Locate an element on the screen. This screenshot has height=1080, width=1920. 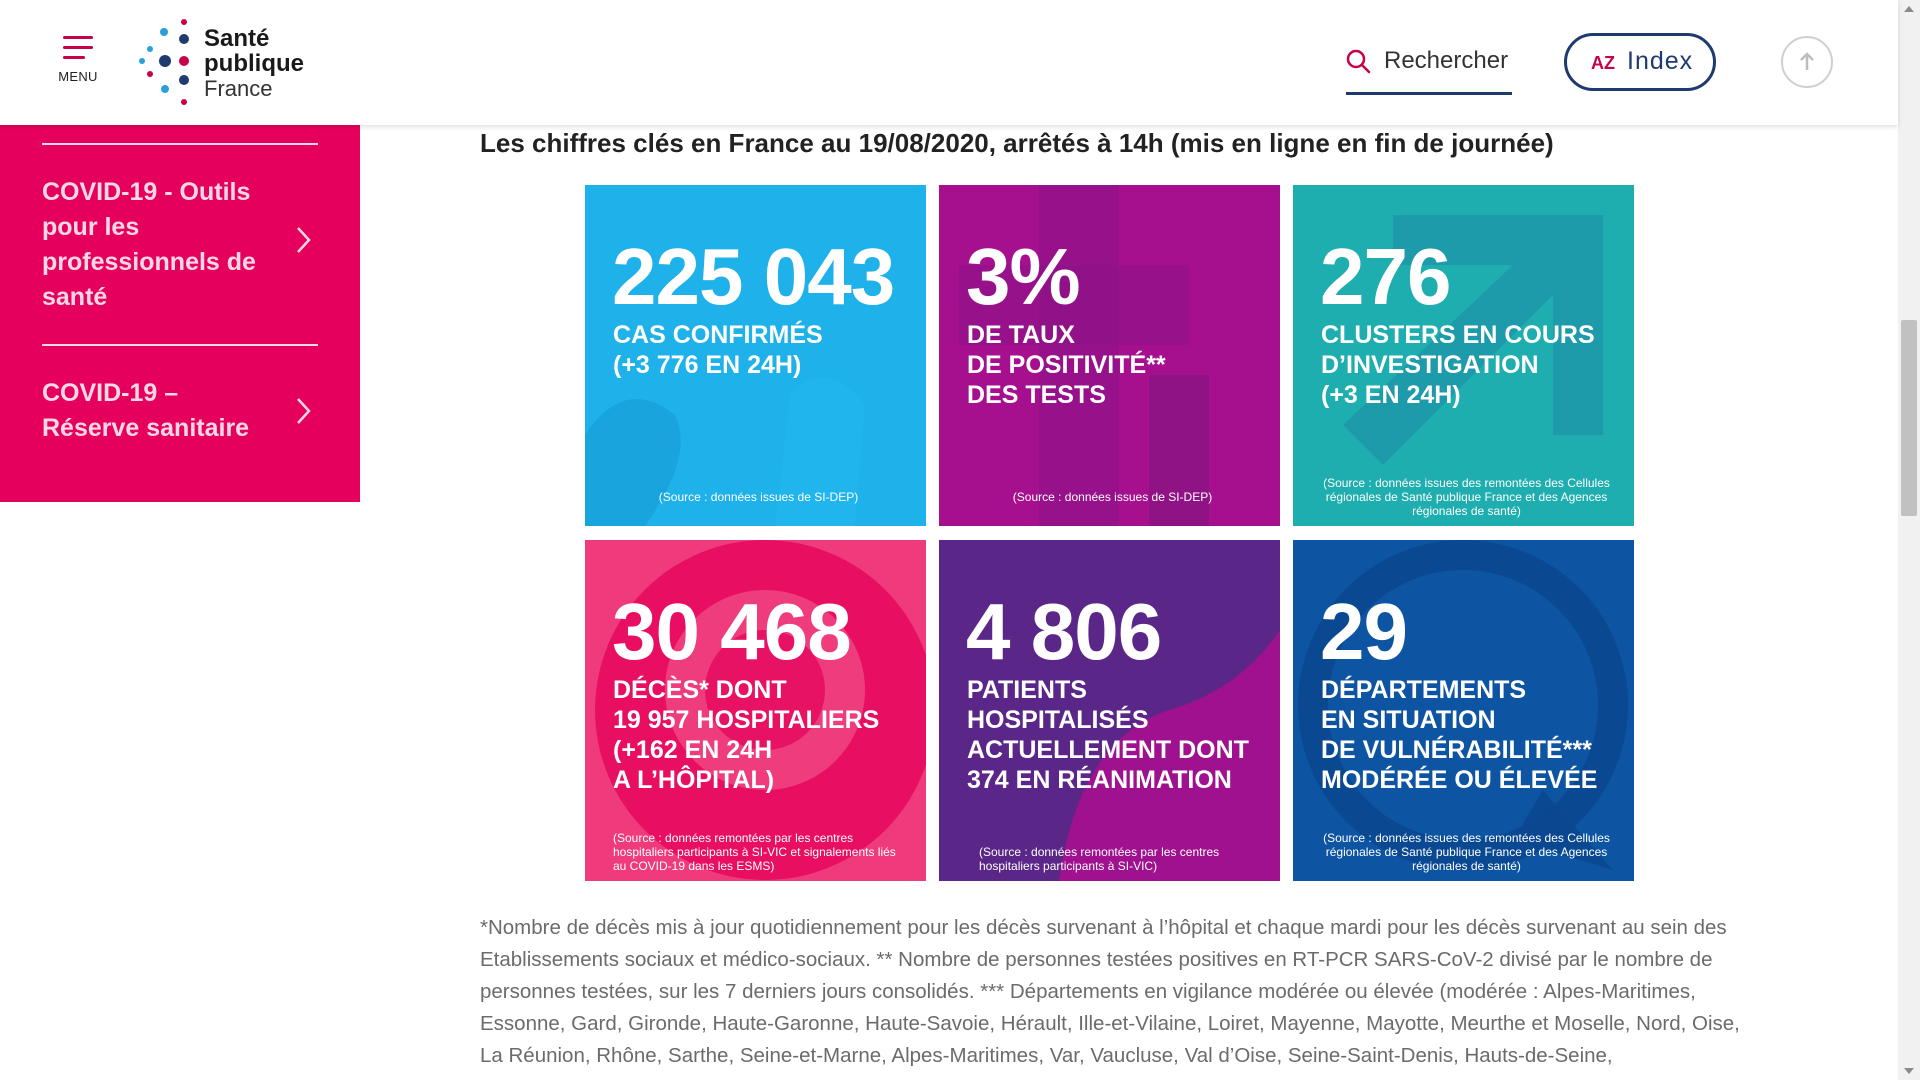
decorative-shape is located at coordinates (725, 451).